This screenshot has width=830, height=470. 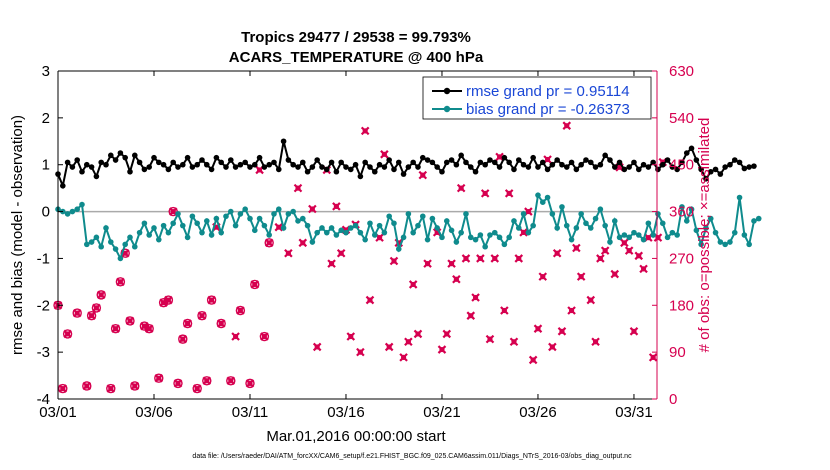 I want to click on obs-possible-marker, so click(x=211, y=300).